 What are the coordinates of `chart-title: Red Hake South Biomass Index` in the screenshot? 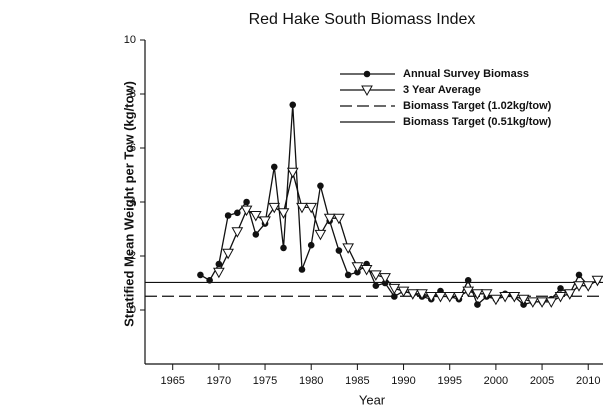 It's located at (362, 19).